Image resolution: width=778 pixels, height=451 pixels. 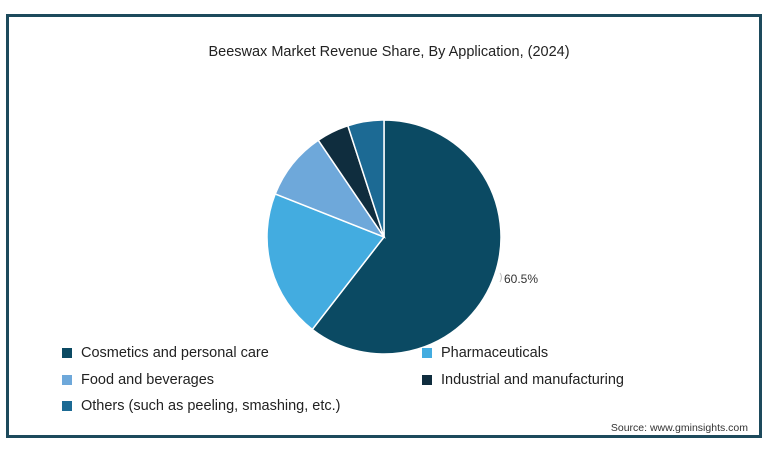 What do you see at coordinates (148, 380) in the screenshot?
I see `legend-label: Food and beverages` at bounding box center [148, 380].